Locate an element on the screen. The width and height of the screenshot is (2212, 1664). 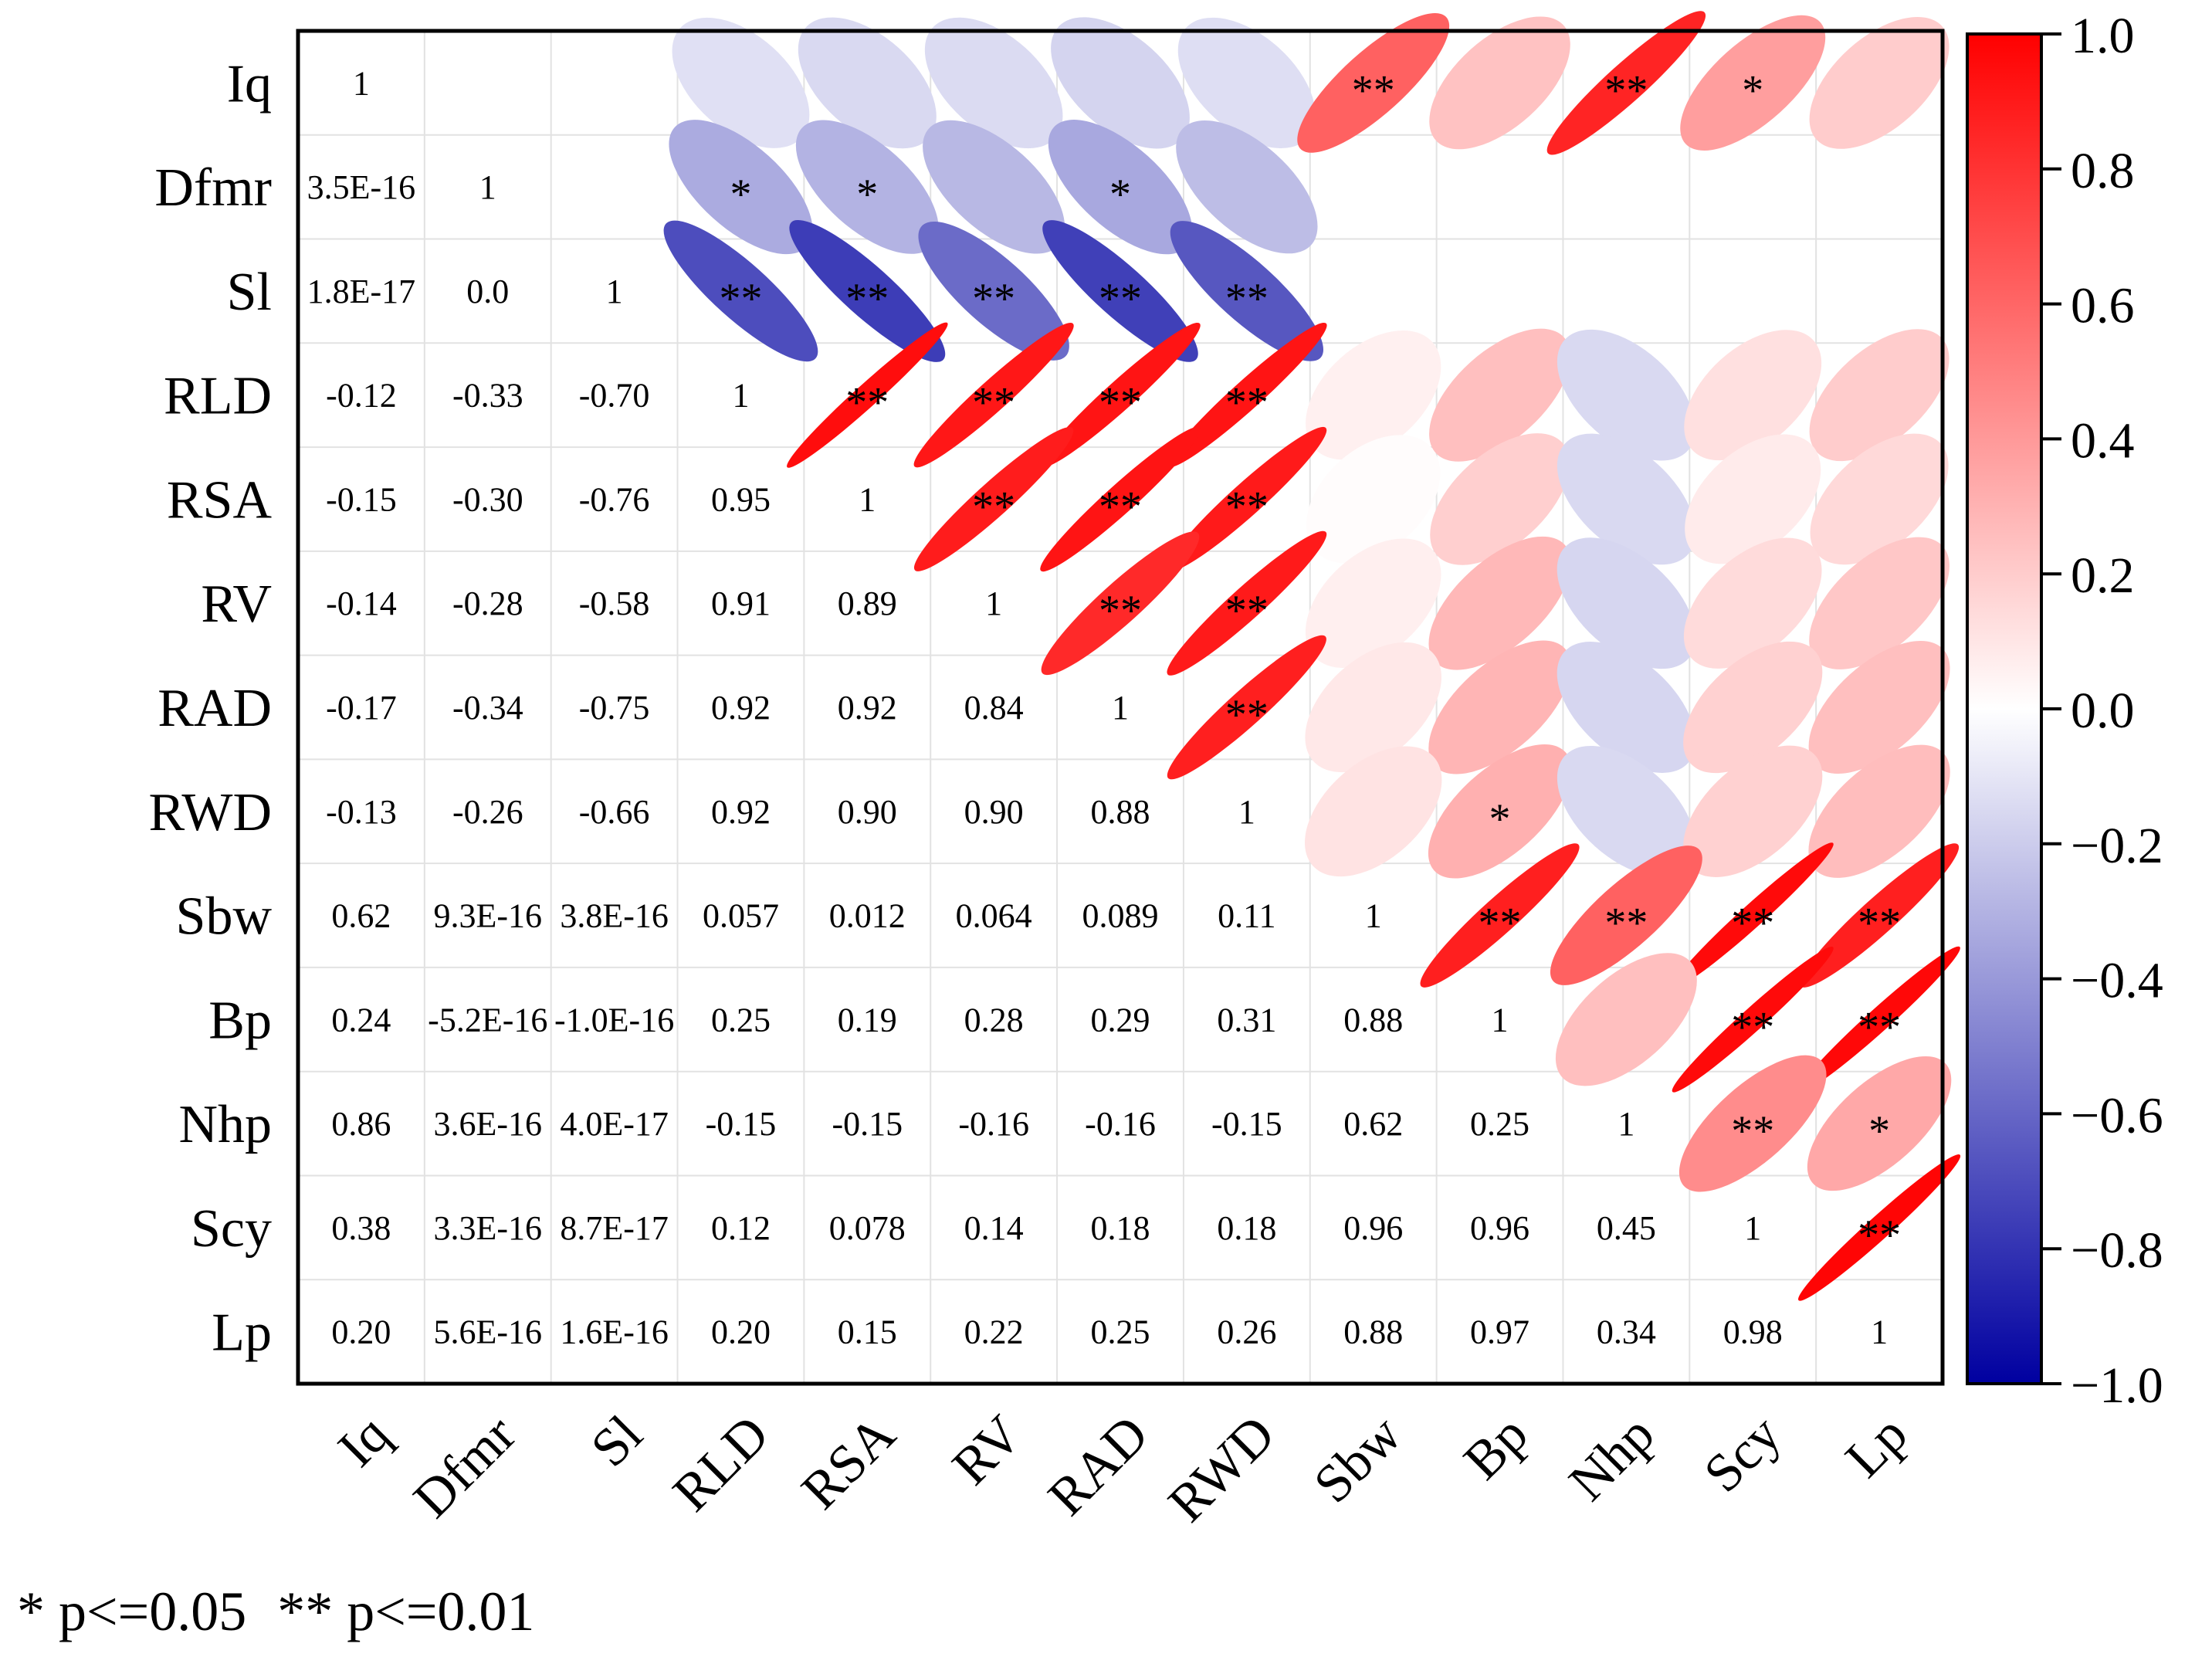
corr-value-label: 5.6E-16 is located at coordinates (488, 1332).